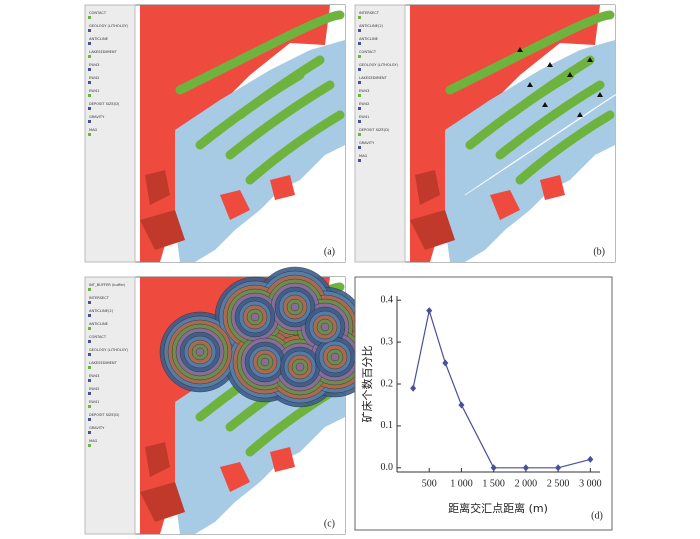 This screenshot has width=700, height=539. I want to click on x-tick-label: 3 000, so click(590, 483).